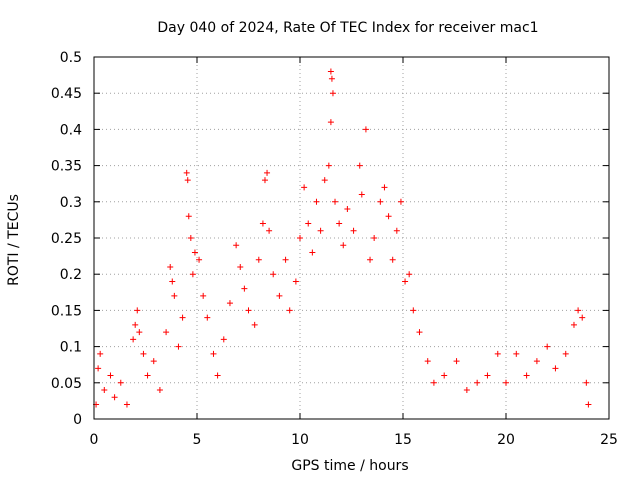 Image resolution: width=640 pixels, height=480 pixels. What do you see at coordinates (77, 420) in the screenshot?
I see `y-tick-label: 0` at bounding box center [77, 420].